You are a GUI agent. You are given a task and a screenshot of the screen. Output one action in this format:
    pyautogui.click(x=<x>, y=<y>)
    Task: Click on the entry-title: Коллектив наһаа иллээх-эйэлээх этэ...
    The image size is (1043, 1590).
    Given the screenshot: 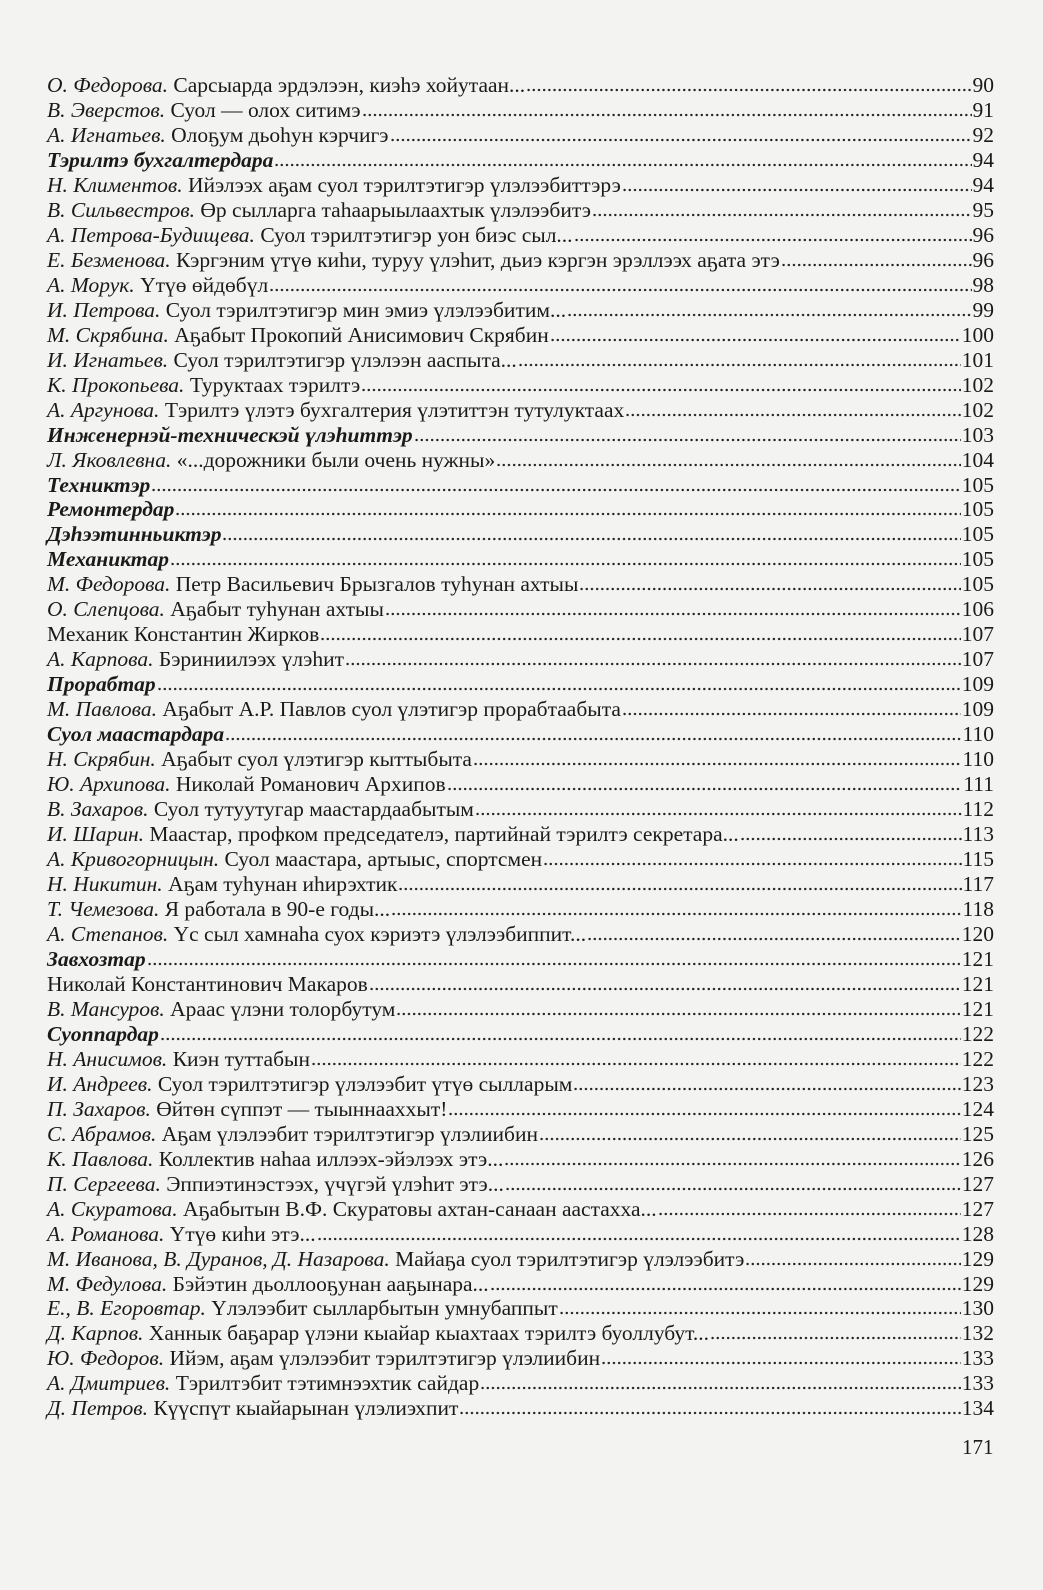 What is the action you would take?
    pyautogui.click(x=331, y=1158)
    